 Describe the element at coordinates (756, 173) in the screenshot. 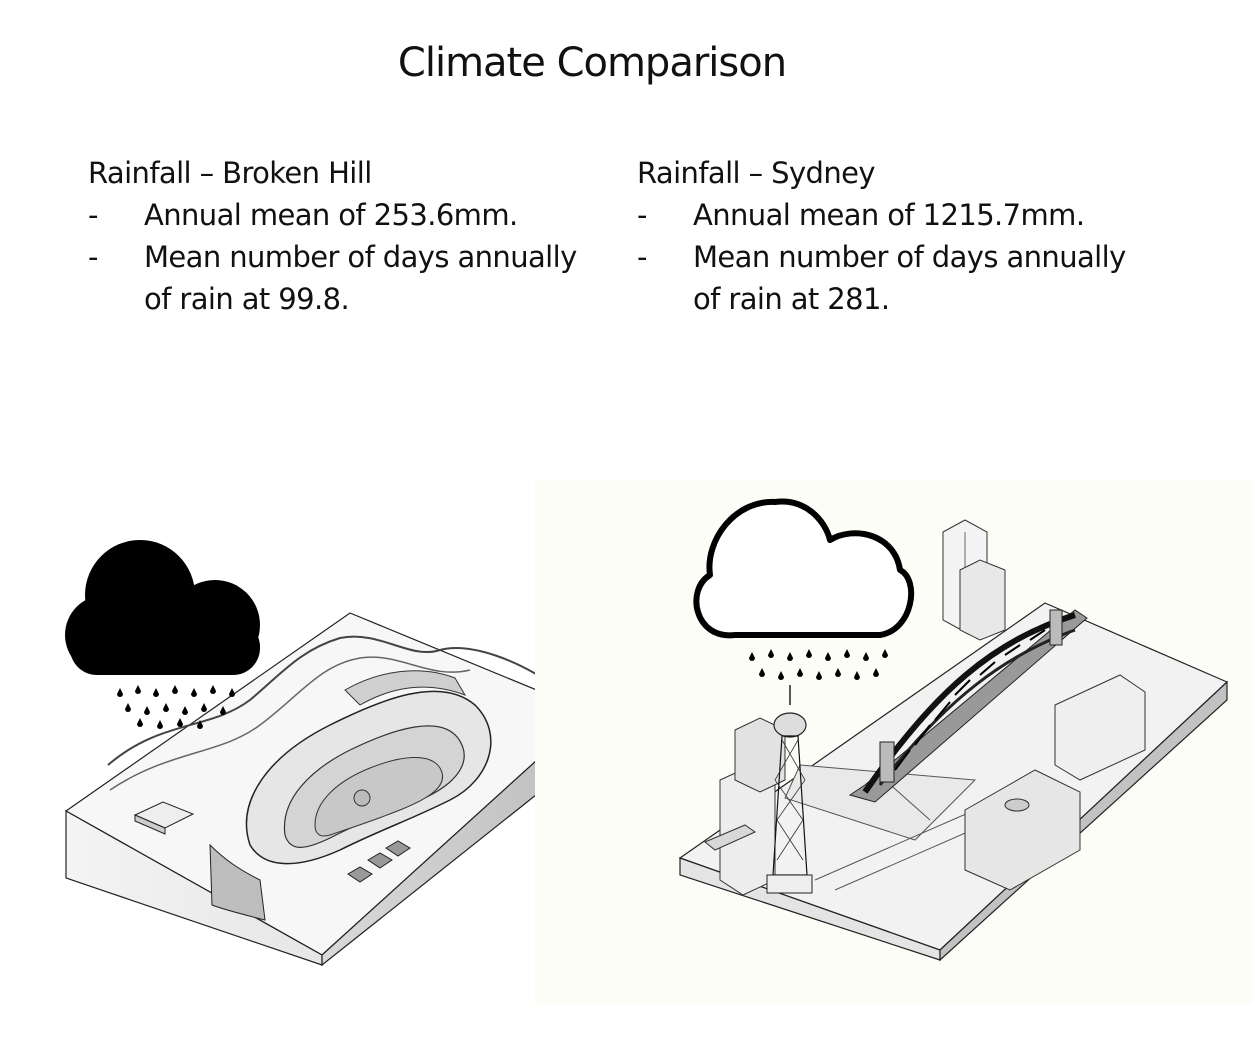

I see `sydney-heading: Rainfall – Sydney` at that location.